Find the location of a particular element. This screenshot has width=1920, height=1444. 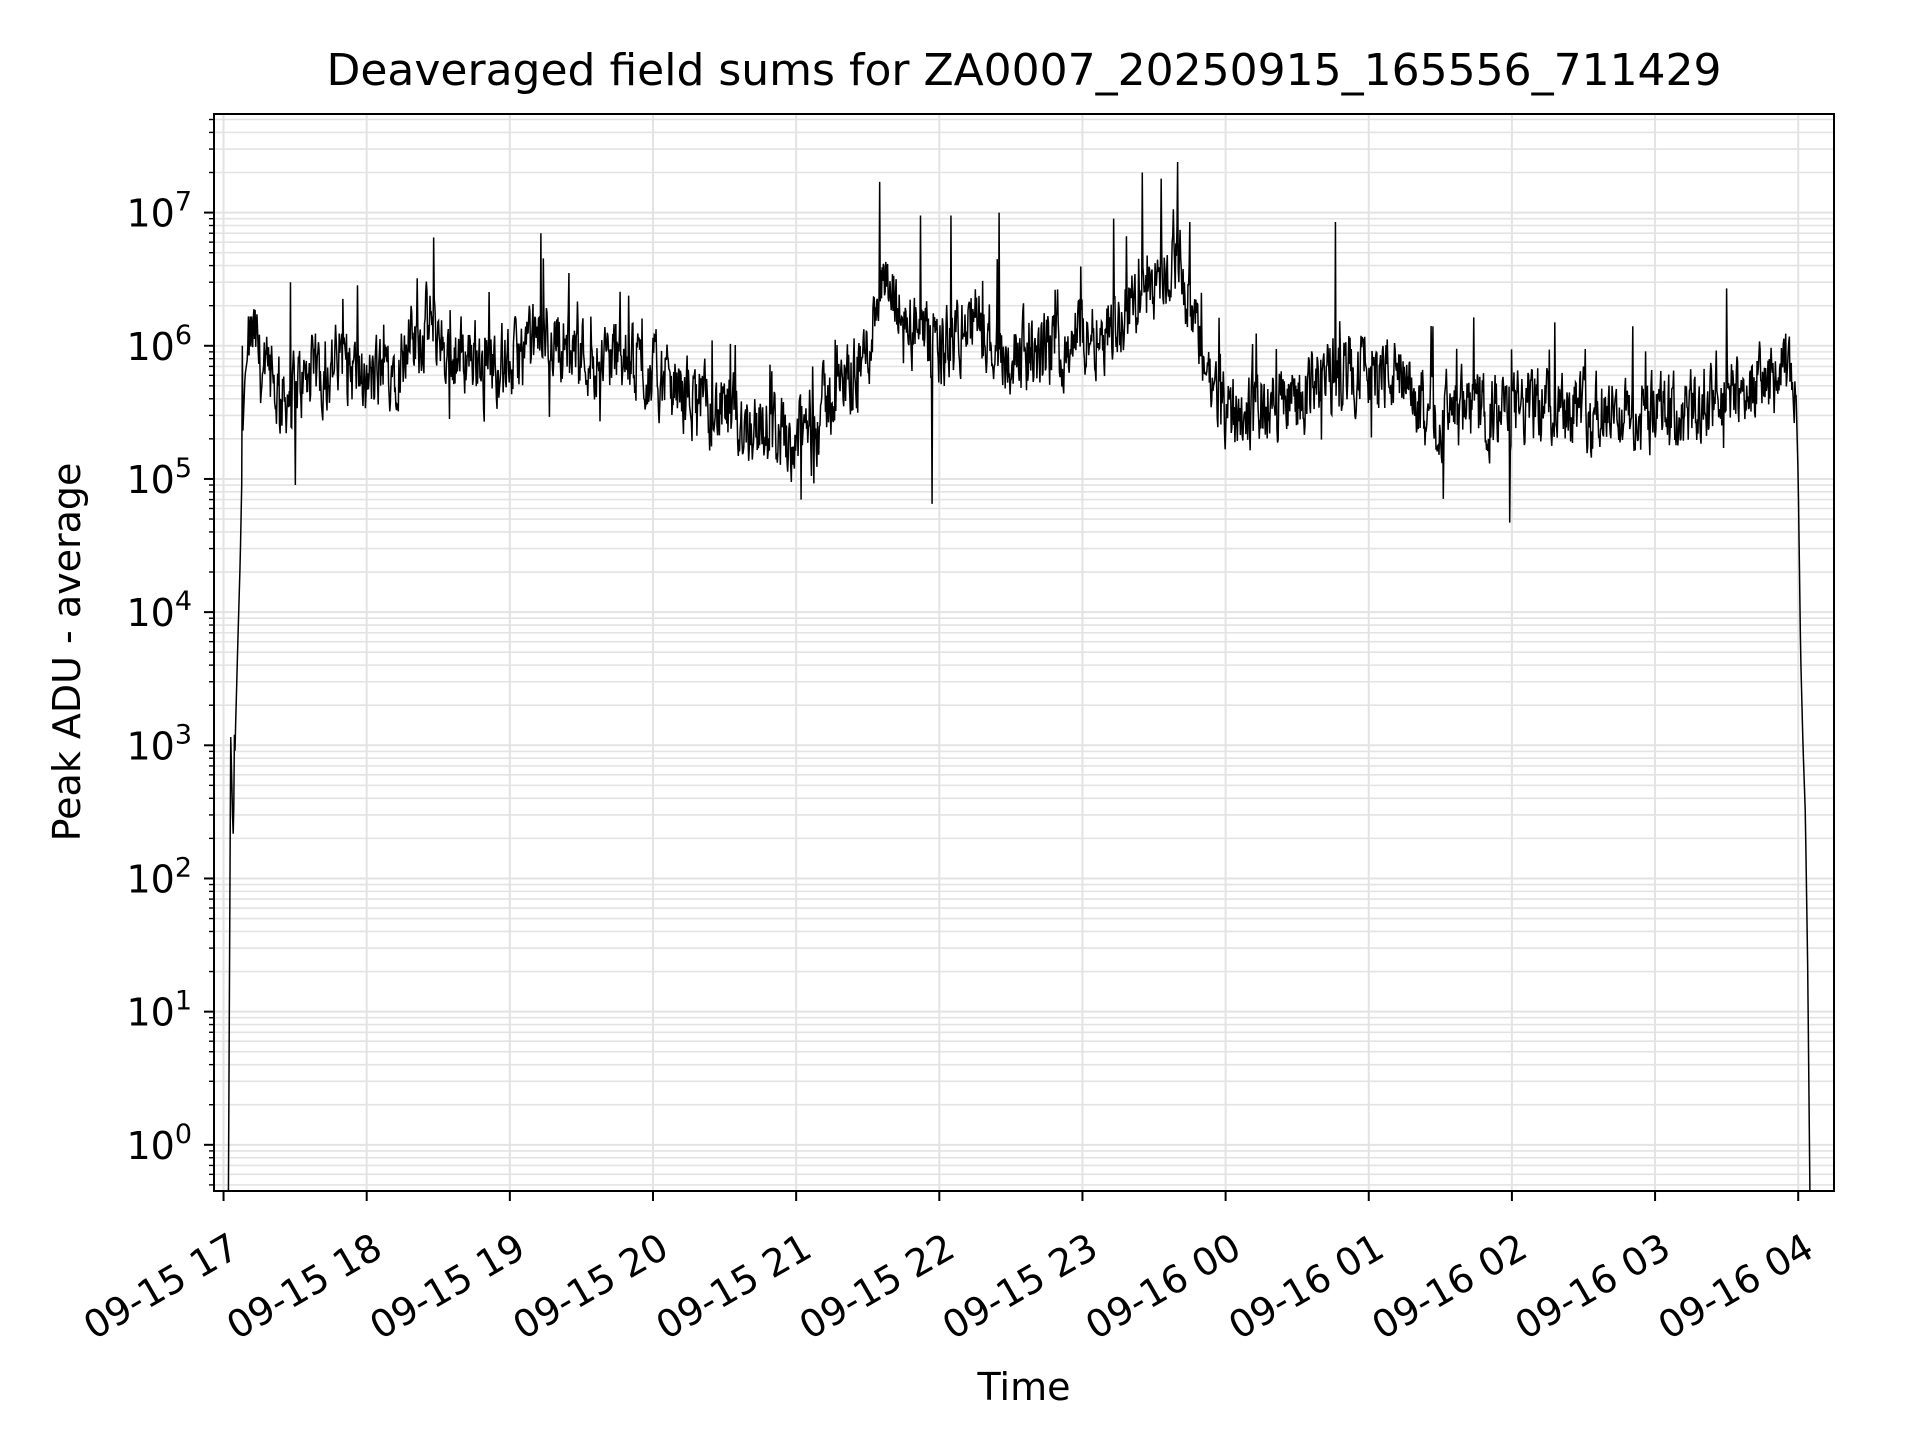

y-tick-label: 101 is located at coordinates (159, 1010).